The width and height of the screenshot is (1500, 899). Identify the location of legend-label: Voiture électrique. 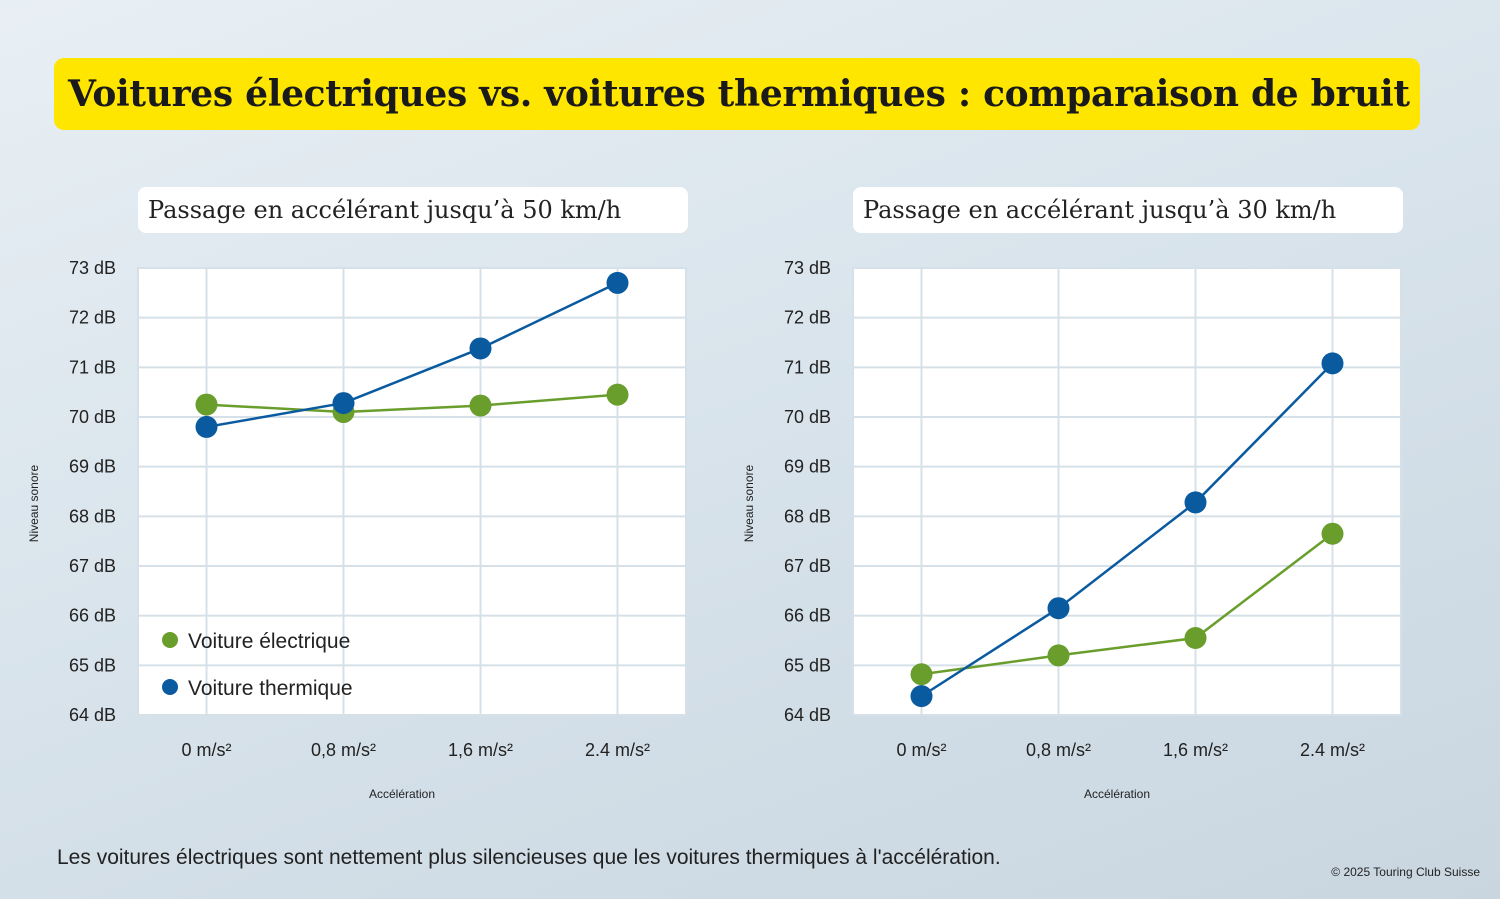
(269, 641).